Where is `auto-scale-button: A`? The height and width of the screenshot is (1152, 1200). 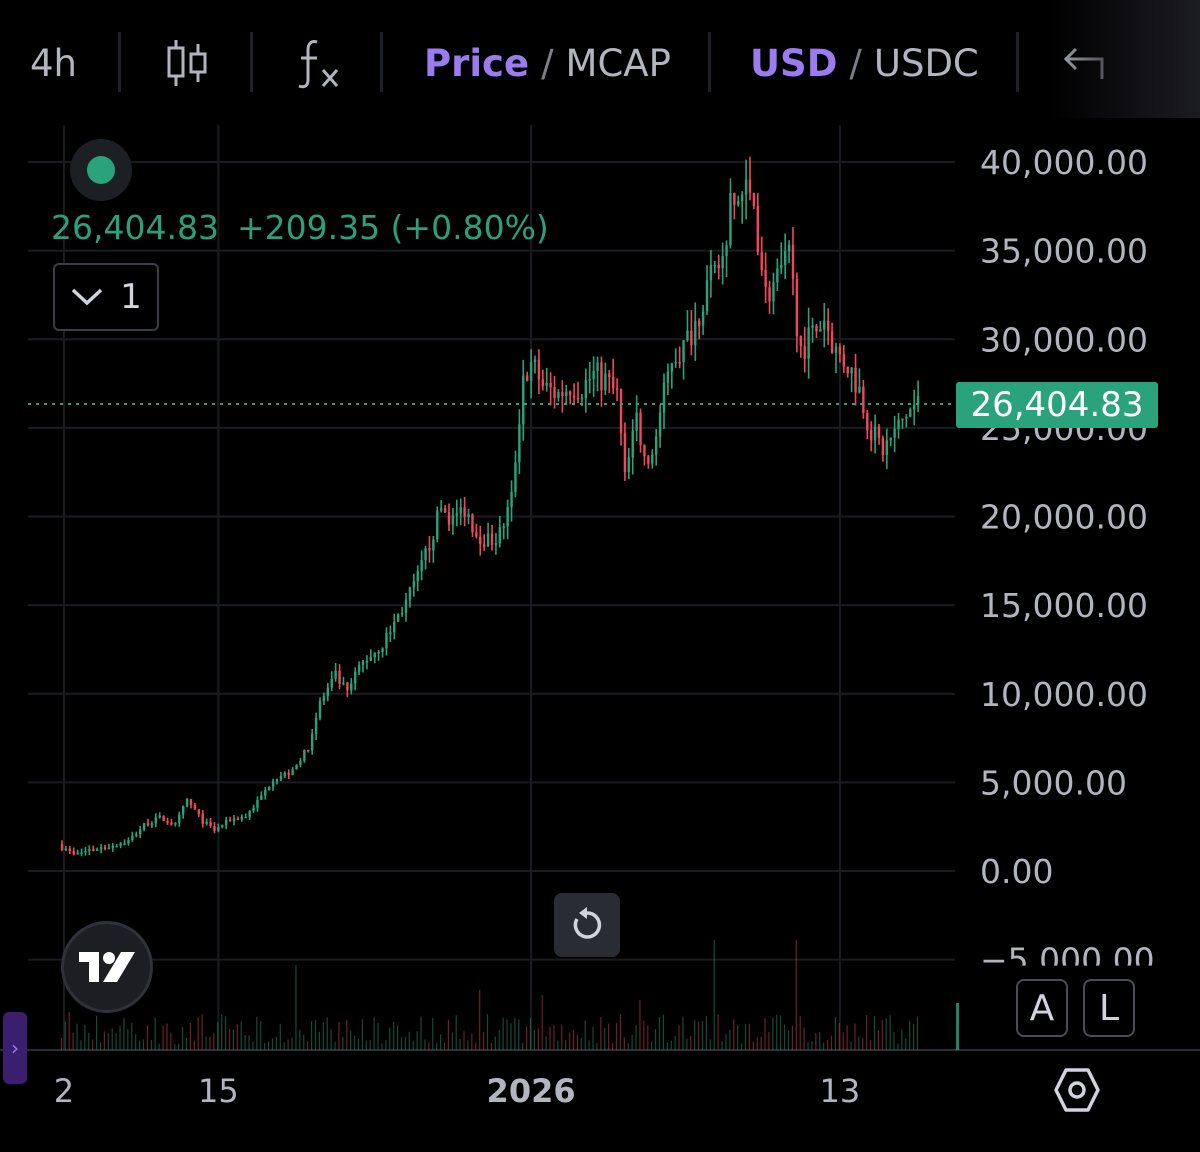
auto-scale-button: A is located at coordinates (1042, 1008).